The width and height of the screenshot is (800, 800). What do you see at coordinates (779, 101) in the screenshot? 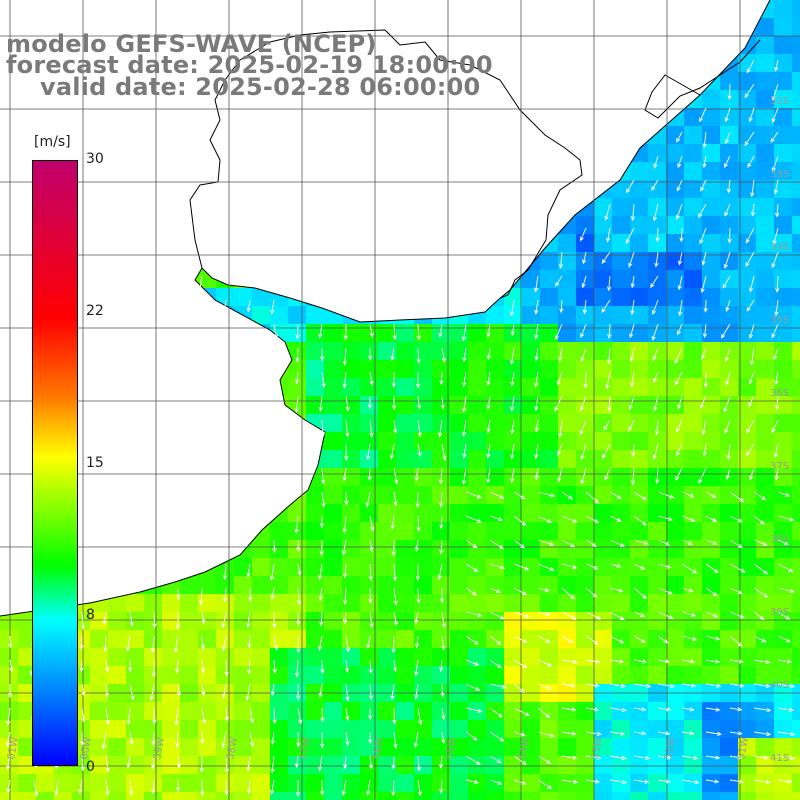
I see `lat-label: 32S` at bounding box center [779, 101].